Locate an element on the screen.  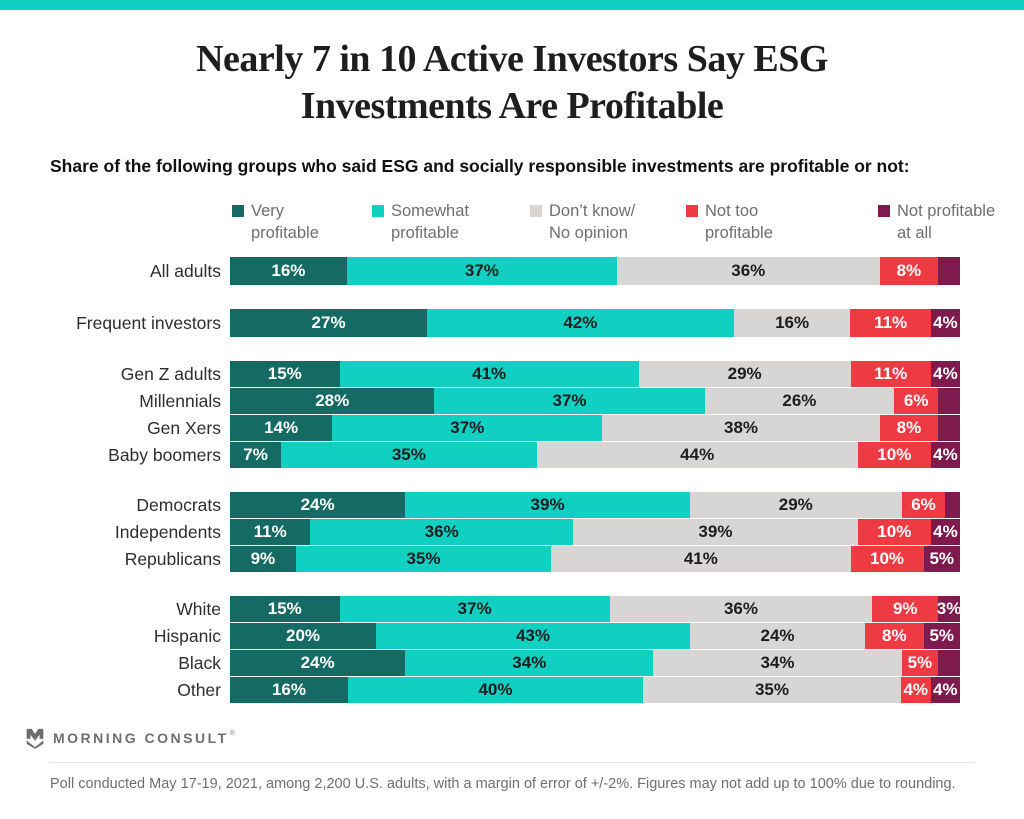
legend-label: Not profitable at all is located at coordinates (946, 222).